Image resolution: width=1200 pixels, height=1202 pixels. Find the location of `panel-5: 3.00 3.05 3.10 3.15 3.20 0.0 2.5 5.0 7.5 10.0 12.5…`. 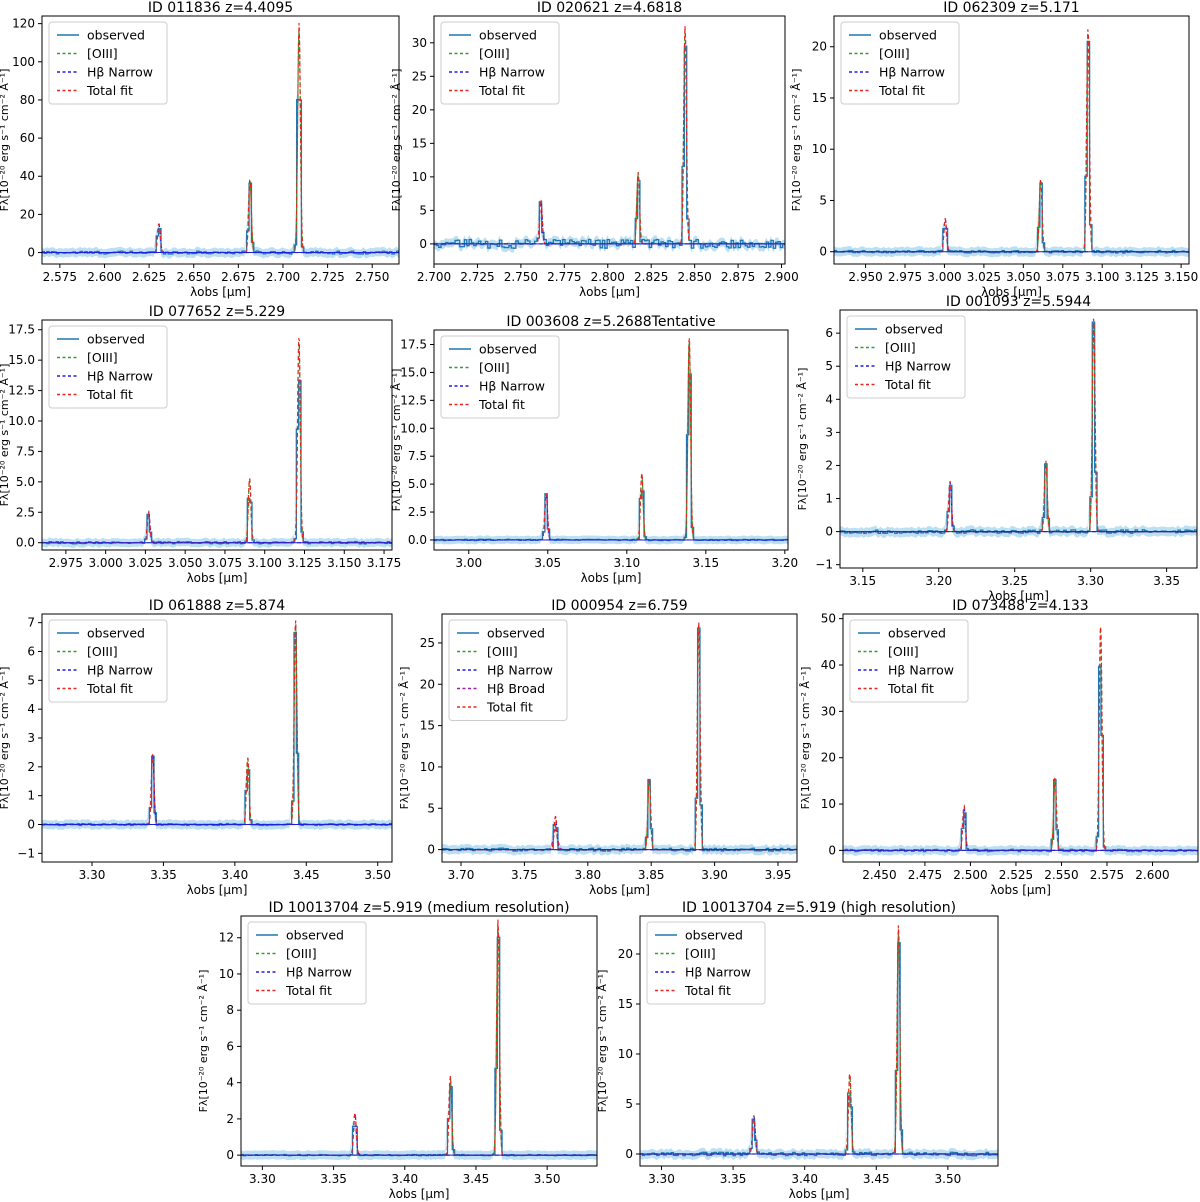

panel-5: 3.00 3.05 3.10 3.15 3.20 0.0 2.5 5.0 7.5 10.0 12.5… is located at coordinates (594, 449).